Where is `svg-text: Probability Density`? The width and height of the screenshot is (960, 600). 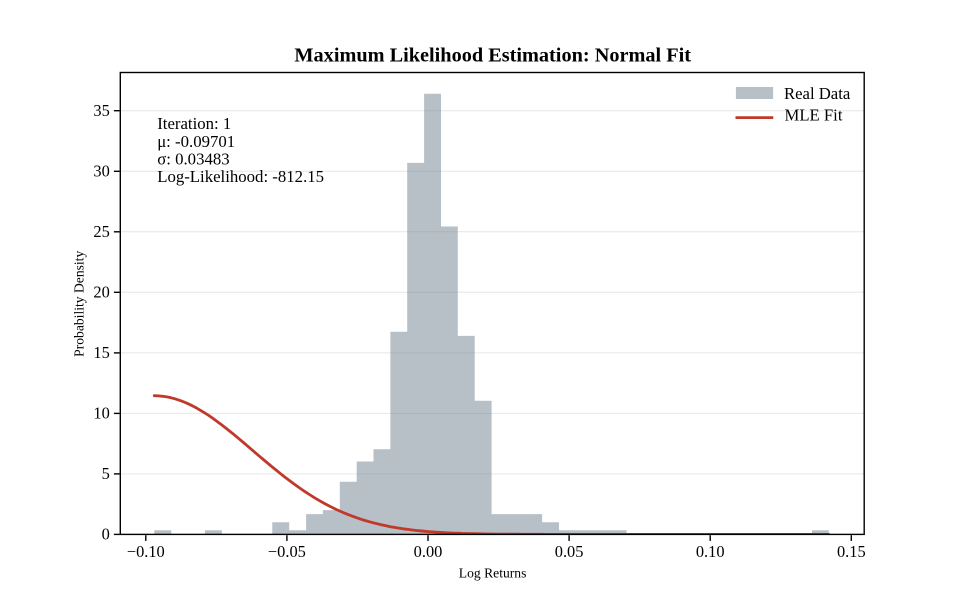
svg-text: Probability Density is located at coordinates (79, 304).